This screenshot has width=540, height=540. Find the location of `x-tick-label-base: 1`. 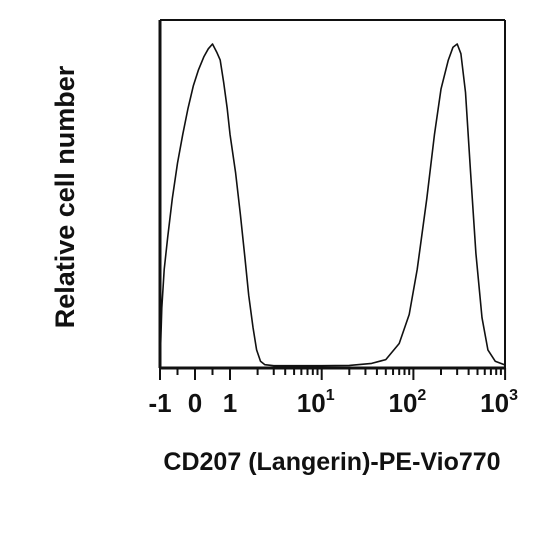

x-tick-label-base: 1 is located at coordinates (230, 403).